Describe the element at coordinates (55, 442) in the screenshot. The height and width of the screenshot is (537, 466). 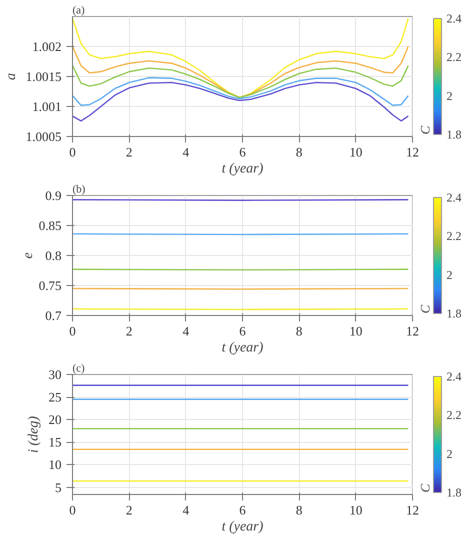
I see `y-tick-label: 15` at that location.